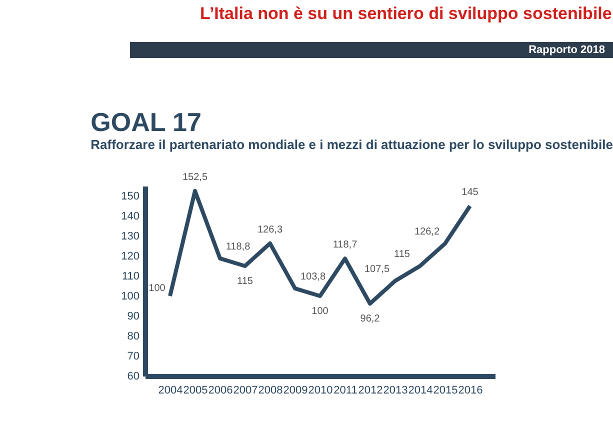  What do you see at coordinates (377, 269) in the screenshot?
I see `text: 107,5` at bounding box center [377, 269].